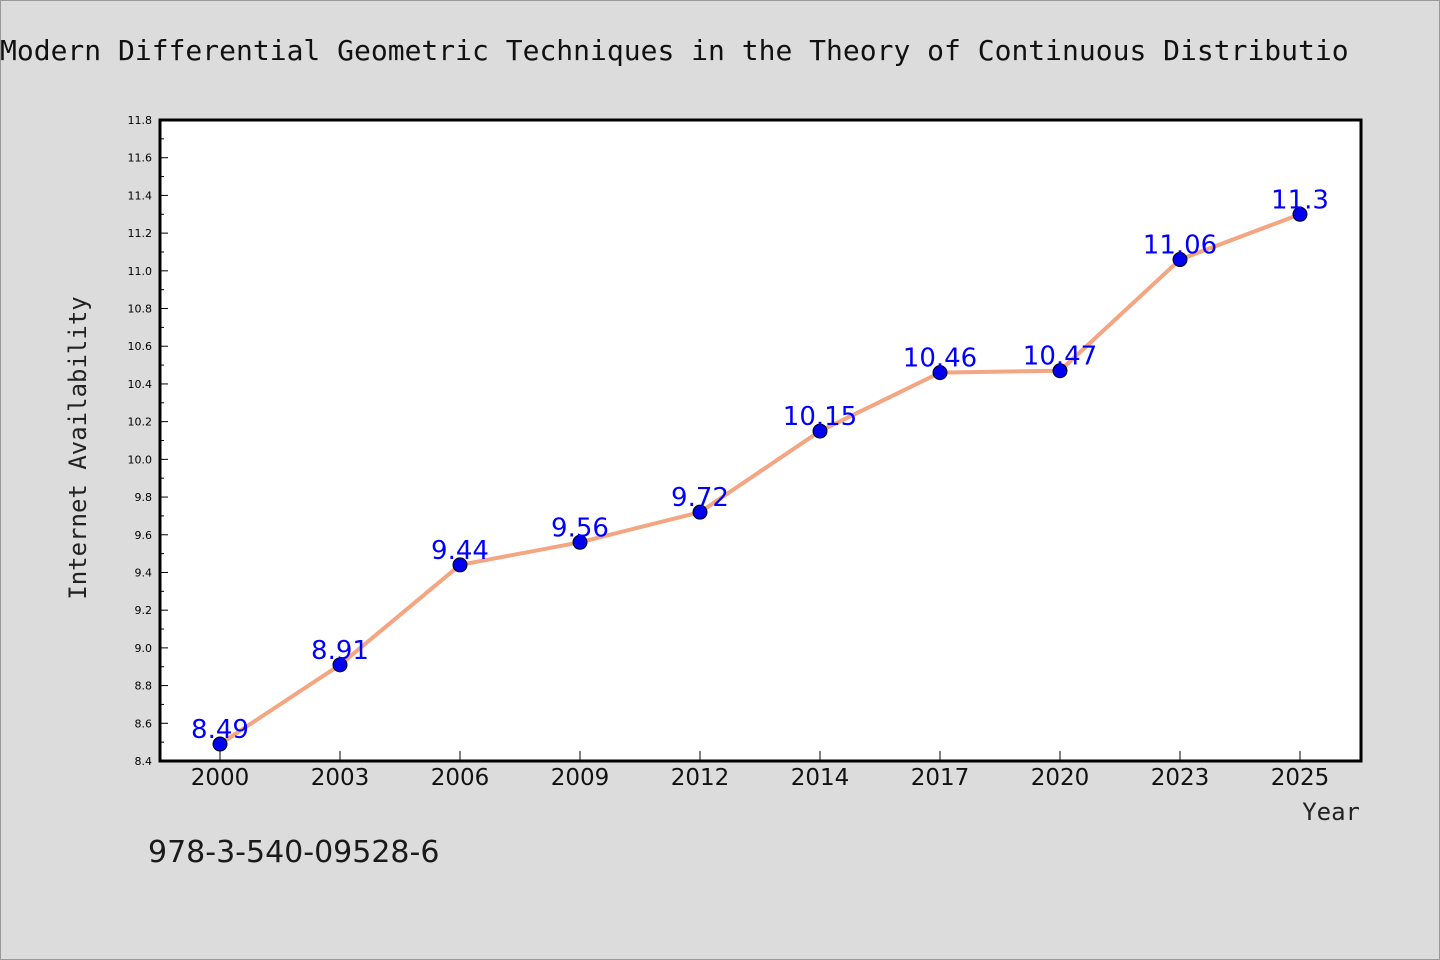 The image size is (1440, 960). What do you see at coordinates (144, 572) in the screenshot?
I see `y-tick-label: 9.4` at bounding box center [144, 572].